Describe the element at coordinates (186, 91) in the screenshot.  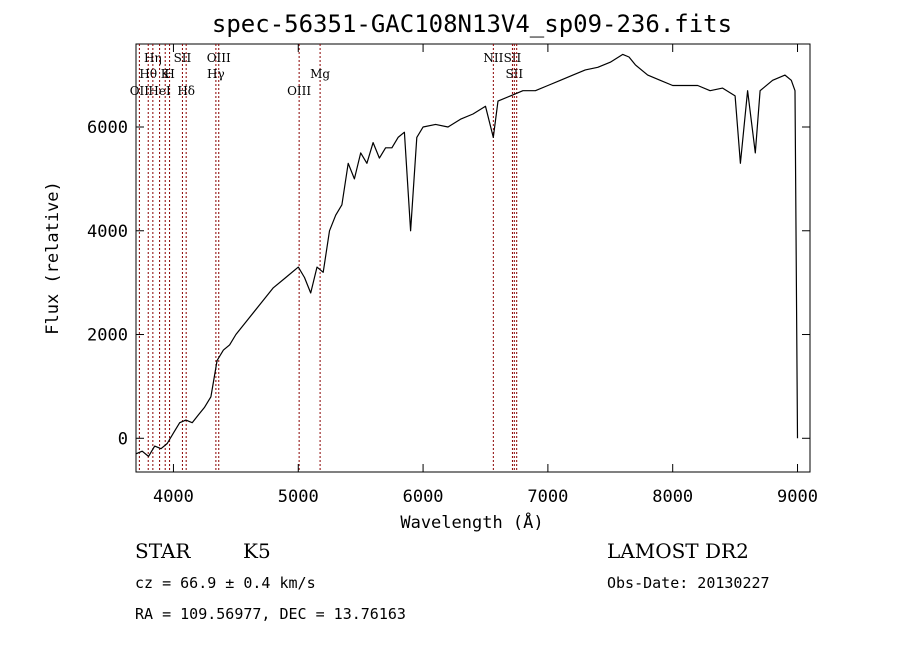
I see `line-marker-label: Hδ` at that location.